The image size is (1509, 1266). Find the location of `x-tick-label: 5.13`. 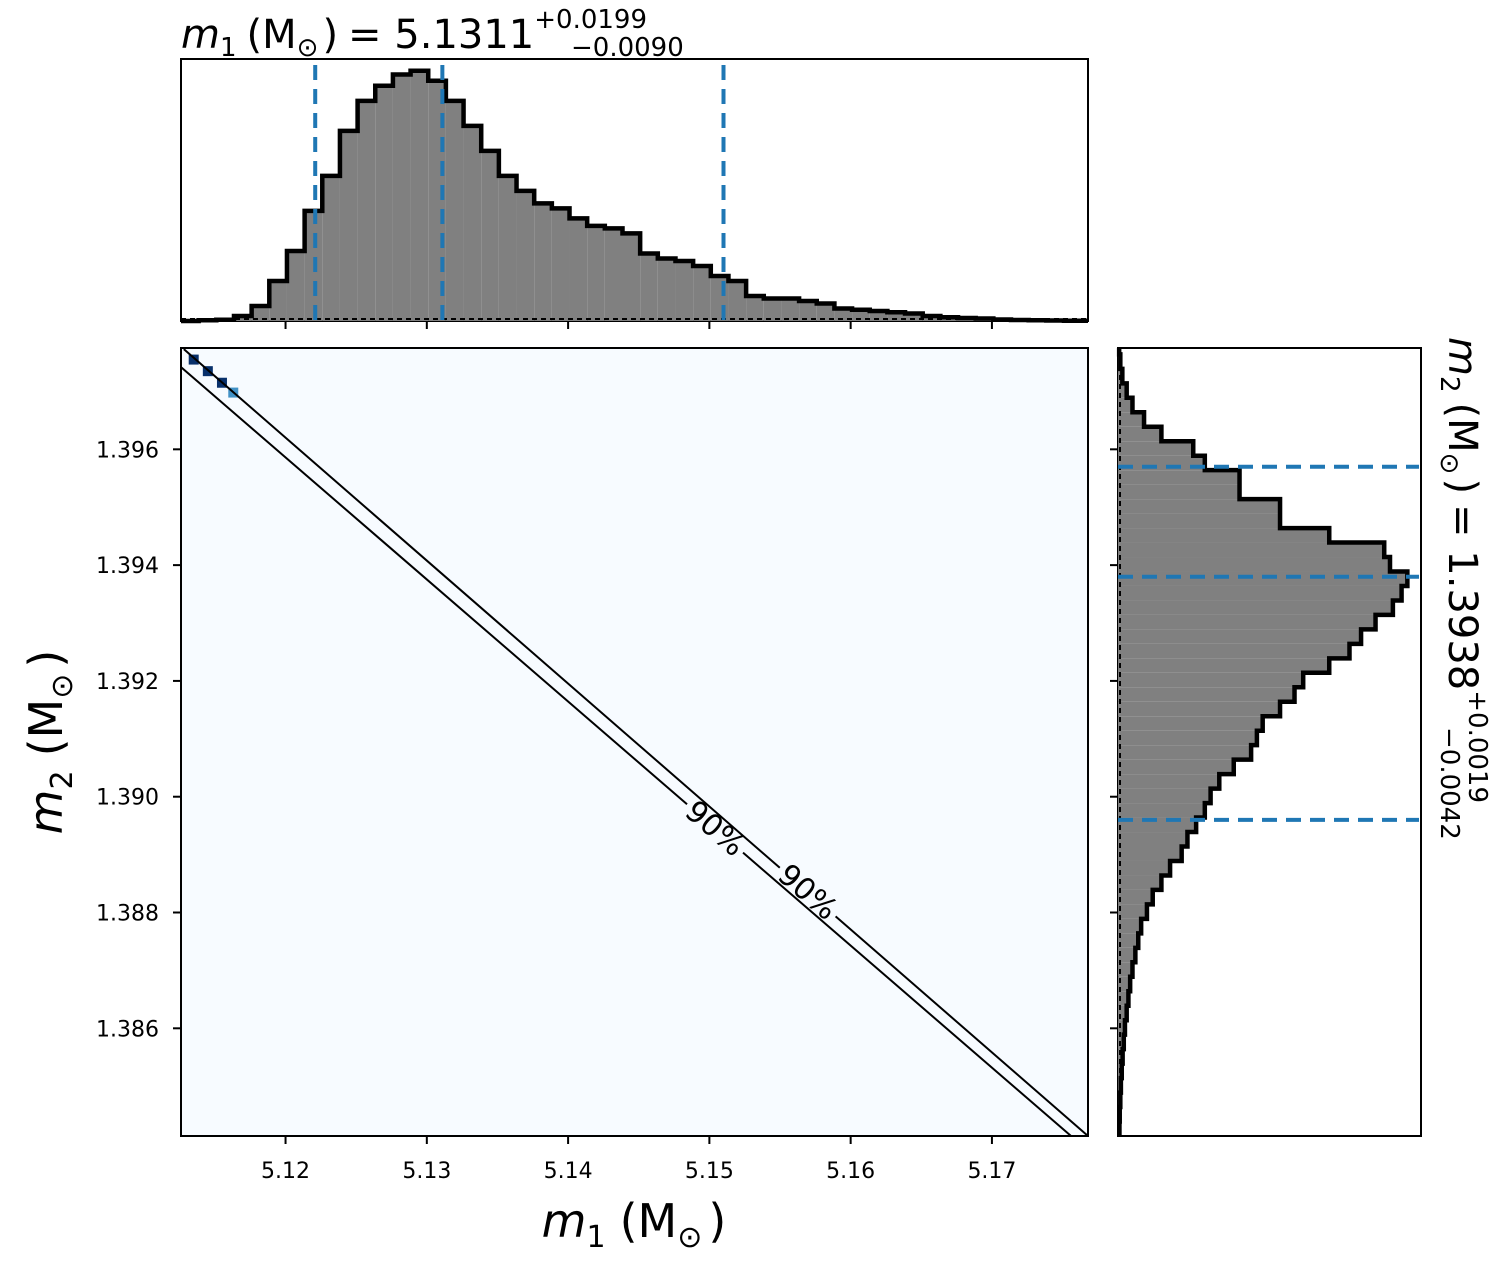

x-tick-label: 5.13 is located at coordinates (426, 1171).